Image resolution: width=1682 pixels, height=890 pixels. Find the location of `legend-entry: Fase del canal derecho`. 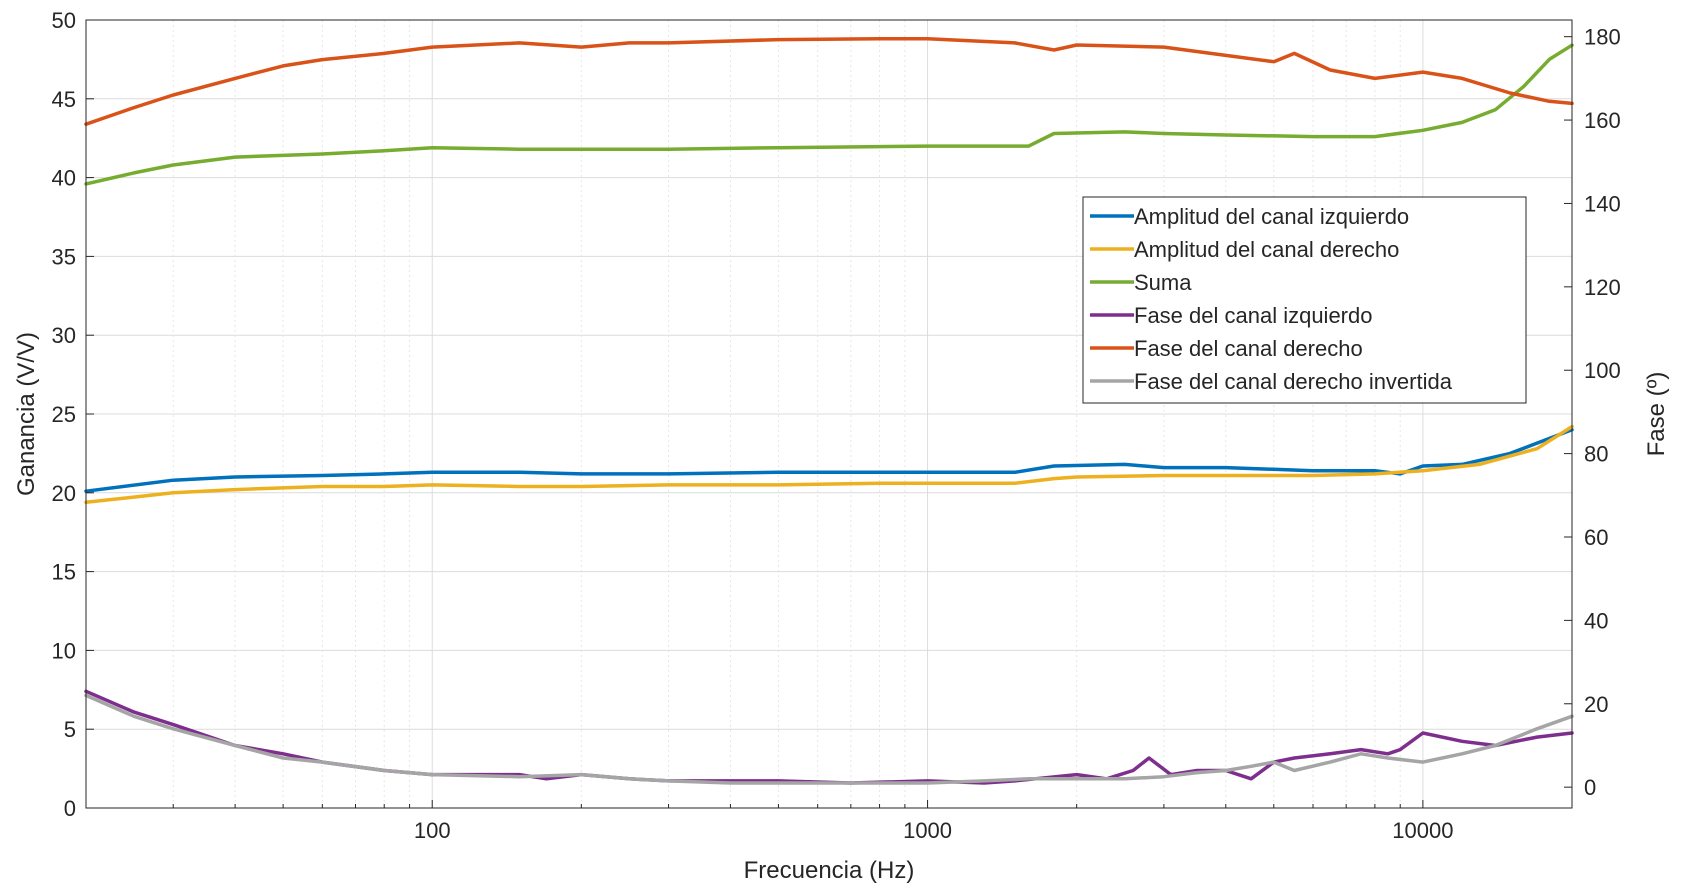

legend-entry: Fase del canal derecho is located at coordinates (1248, 348).